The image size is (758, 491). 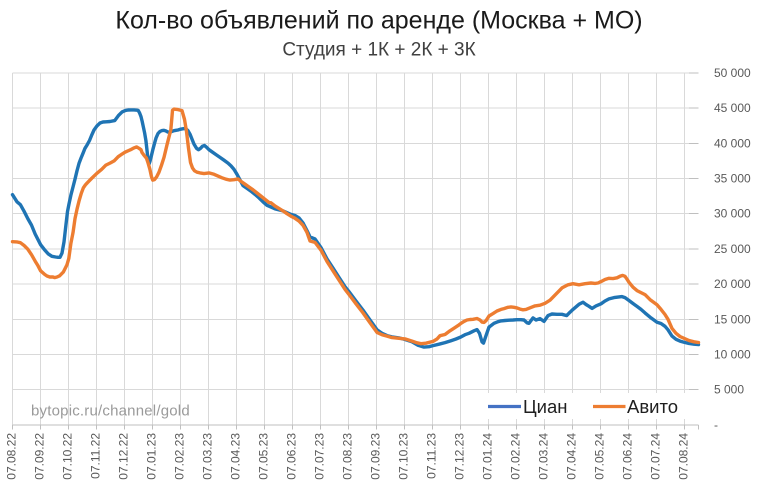 What do you see at coordinates (264, 456) in the screenshot?
I see `svg-text: 07.05.23` at bounding box center [264, 456].